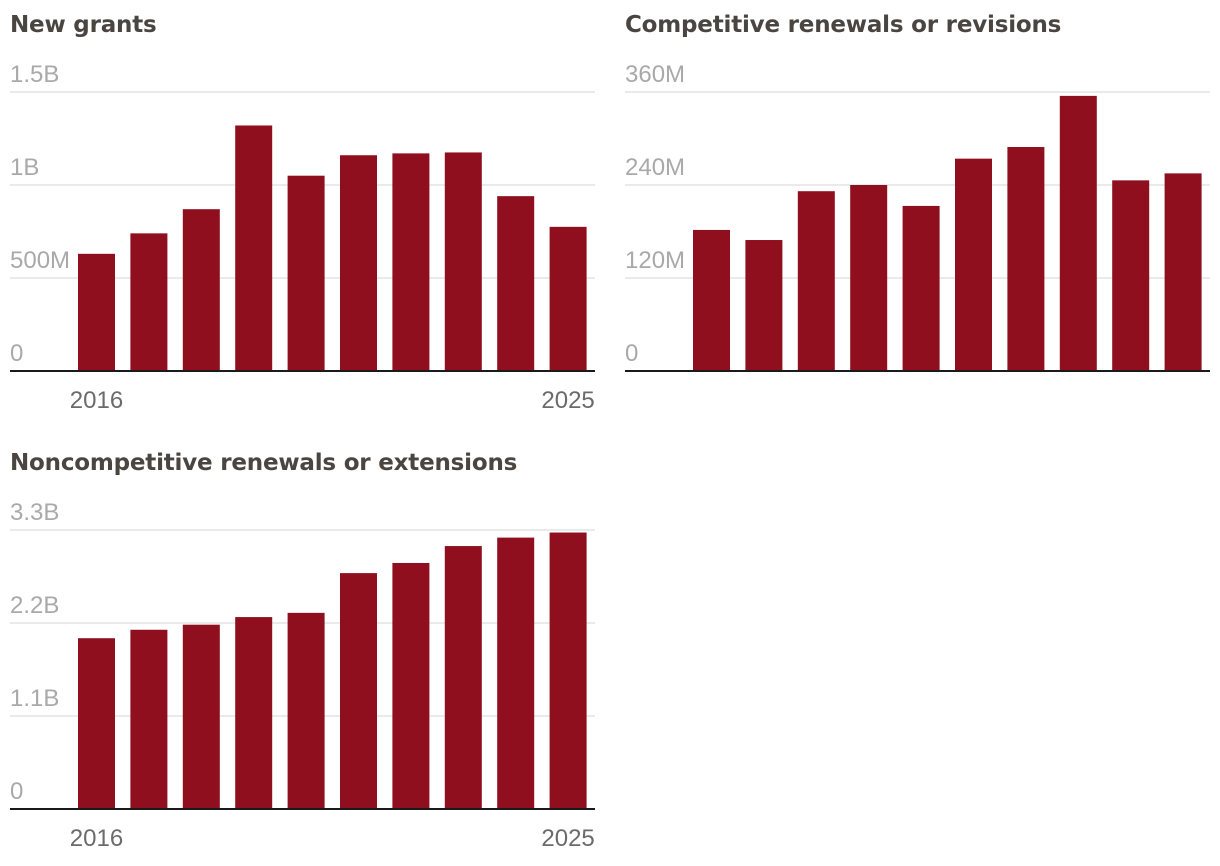  I want to click on y-tick-label: 120M, so click(655, 260).